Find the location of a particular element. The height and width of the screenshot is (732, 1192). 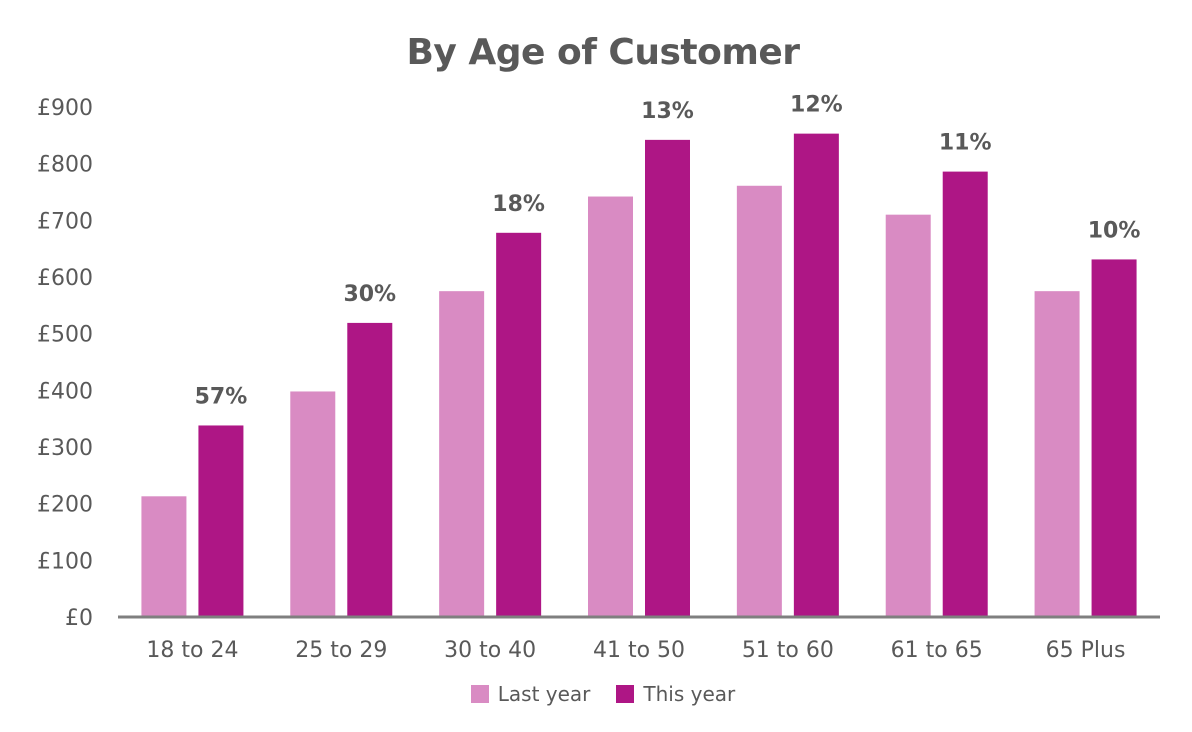

percentage-label: 13% is located at coordinates (667, 111).